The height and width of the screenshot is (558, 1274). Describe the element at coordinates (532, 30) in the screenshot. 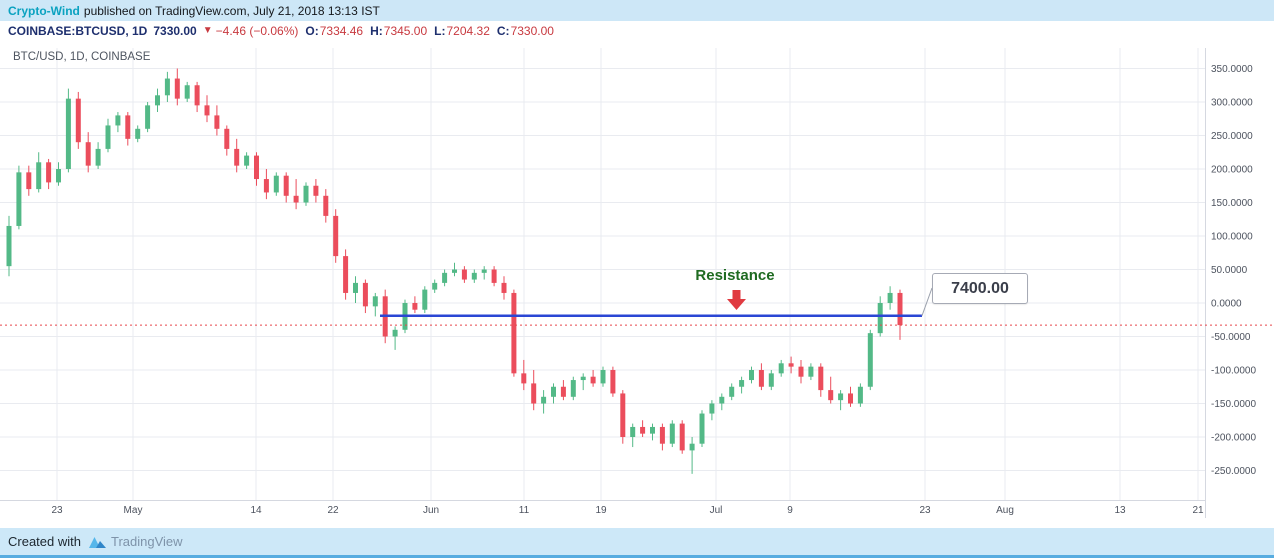

I see `ohlc-close-value: 7330.00` at that location.